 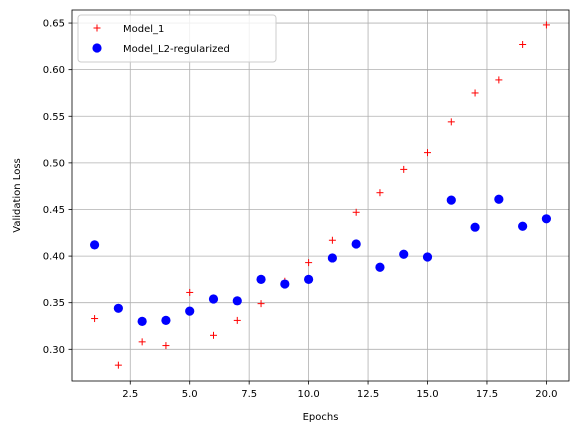 I want to click on y-axis-label: Validation Loss, so click(x=17, y=195).